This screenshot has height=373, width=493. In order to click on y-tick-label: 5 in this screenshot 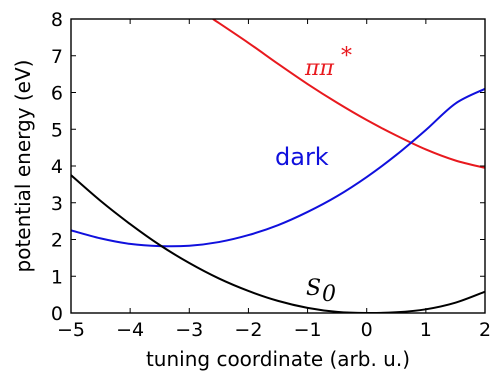, I will do `click(57, 130)`.